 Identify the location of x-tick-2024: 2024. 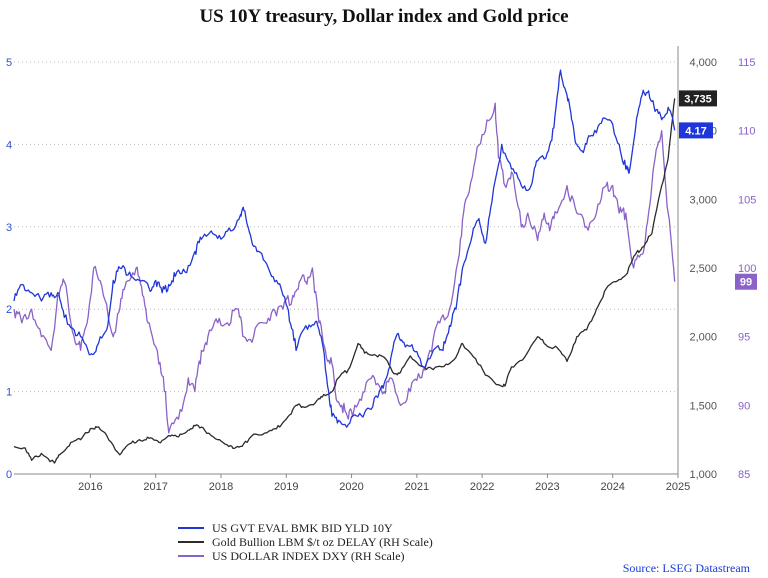
(612, 487).